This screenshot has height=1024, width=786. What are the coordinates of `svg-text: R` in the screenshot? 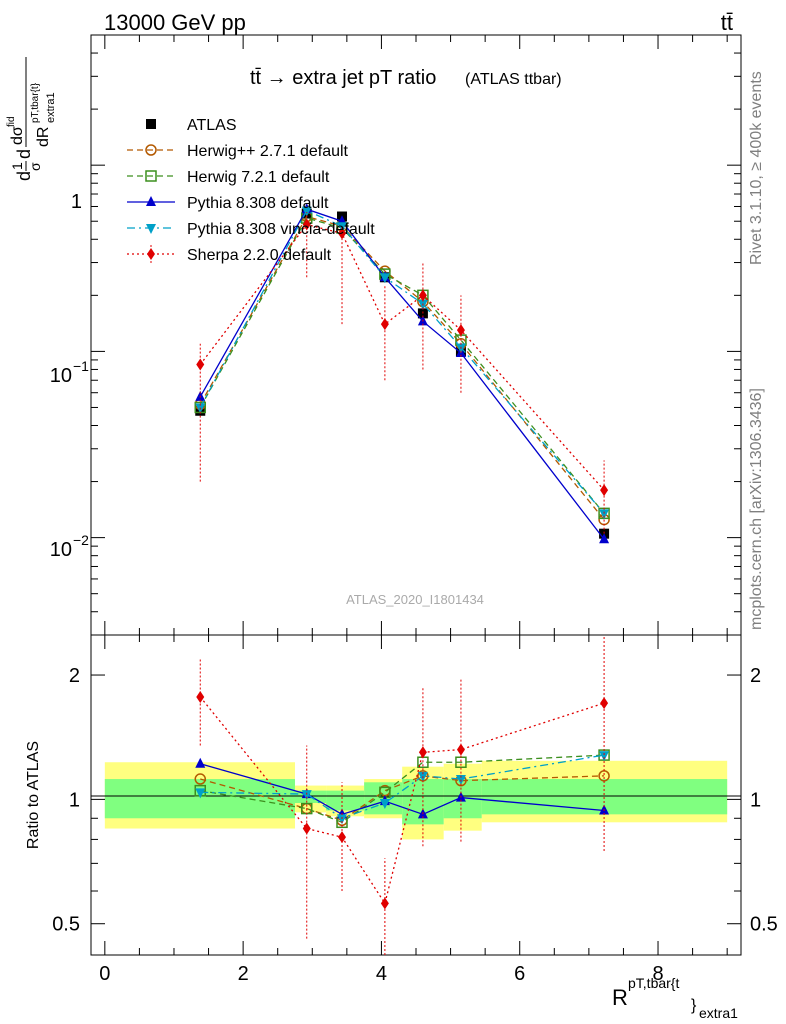 It's located at (620, 997).